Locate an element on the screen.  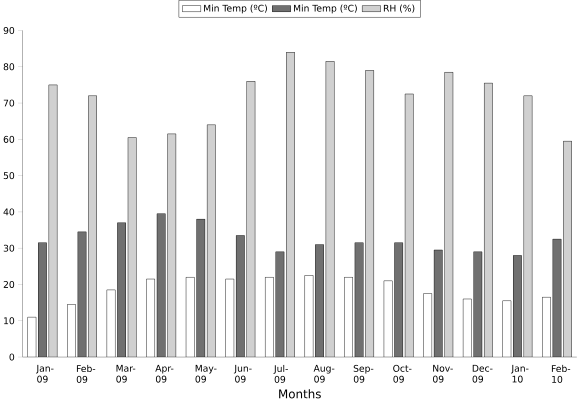
x-tick-label: Feb-10 is located at coordinates (561, 373).